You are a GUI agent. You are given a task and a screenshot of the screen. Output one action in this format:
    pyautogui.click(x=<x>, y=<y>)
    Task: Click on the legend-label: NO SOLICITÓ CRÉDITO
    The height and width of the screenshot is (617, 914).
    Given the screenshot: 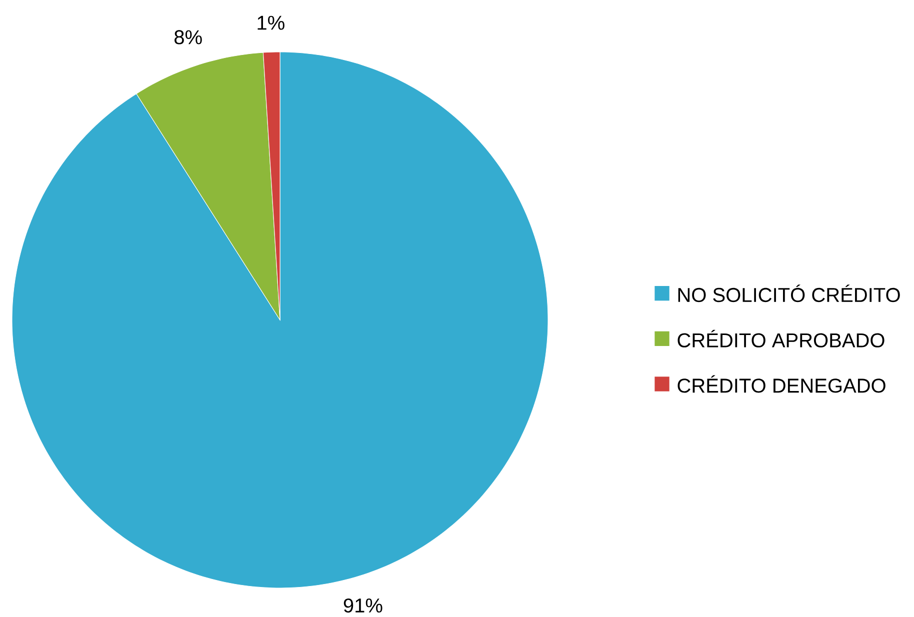 What is the action you would take?
    pyautogui.click(x=789, y=293)
    